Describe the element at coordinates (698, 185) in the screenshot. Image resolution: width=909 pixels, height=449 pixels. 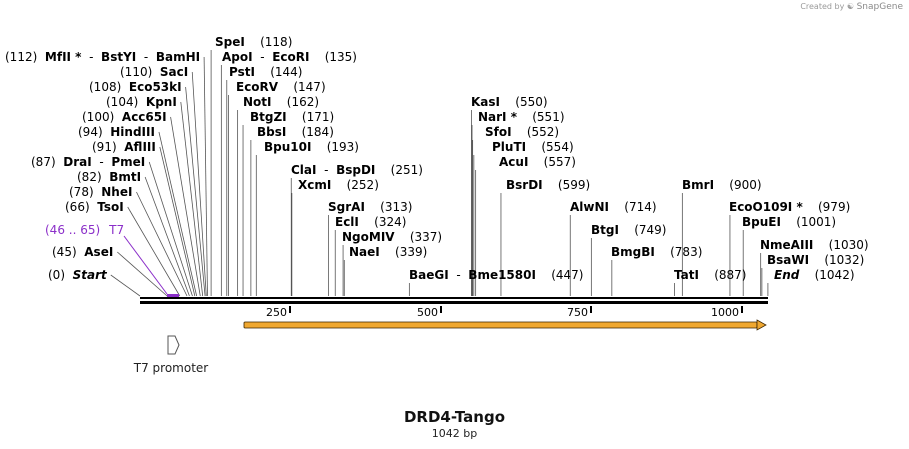
I see `site-enzyme-name: BmrI` at that location.